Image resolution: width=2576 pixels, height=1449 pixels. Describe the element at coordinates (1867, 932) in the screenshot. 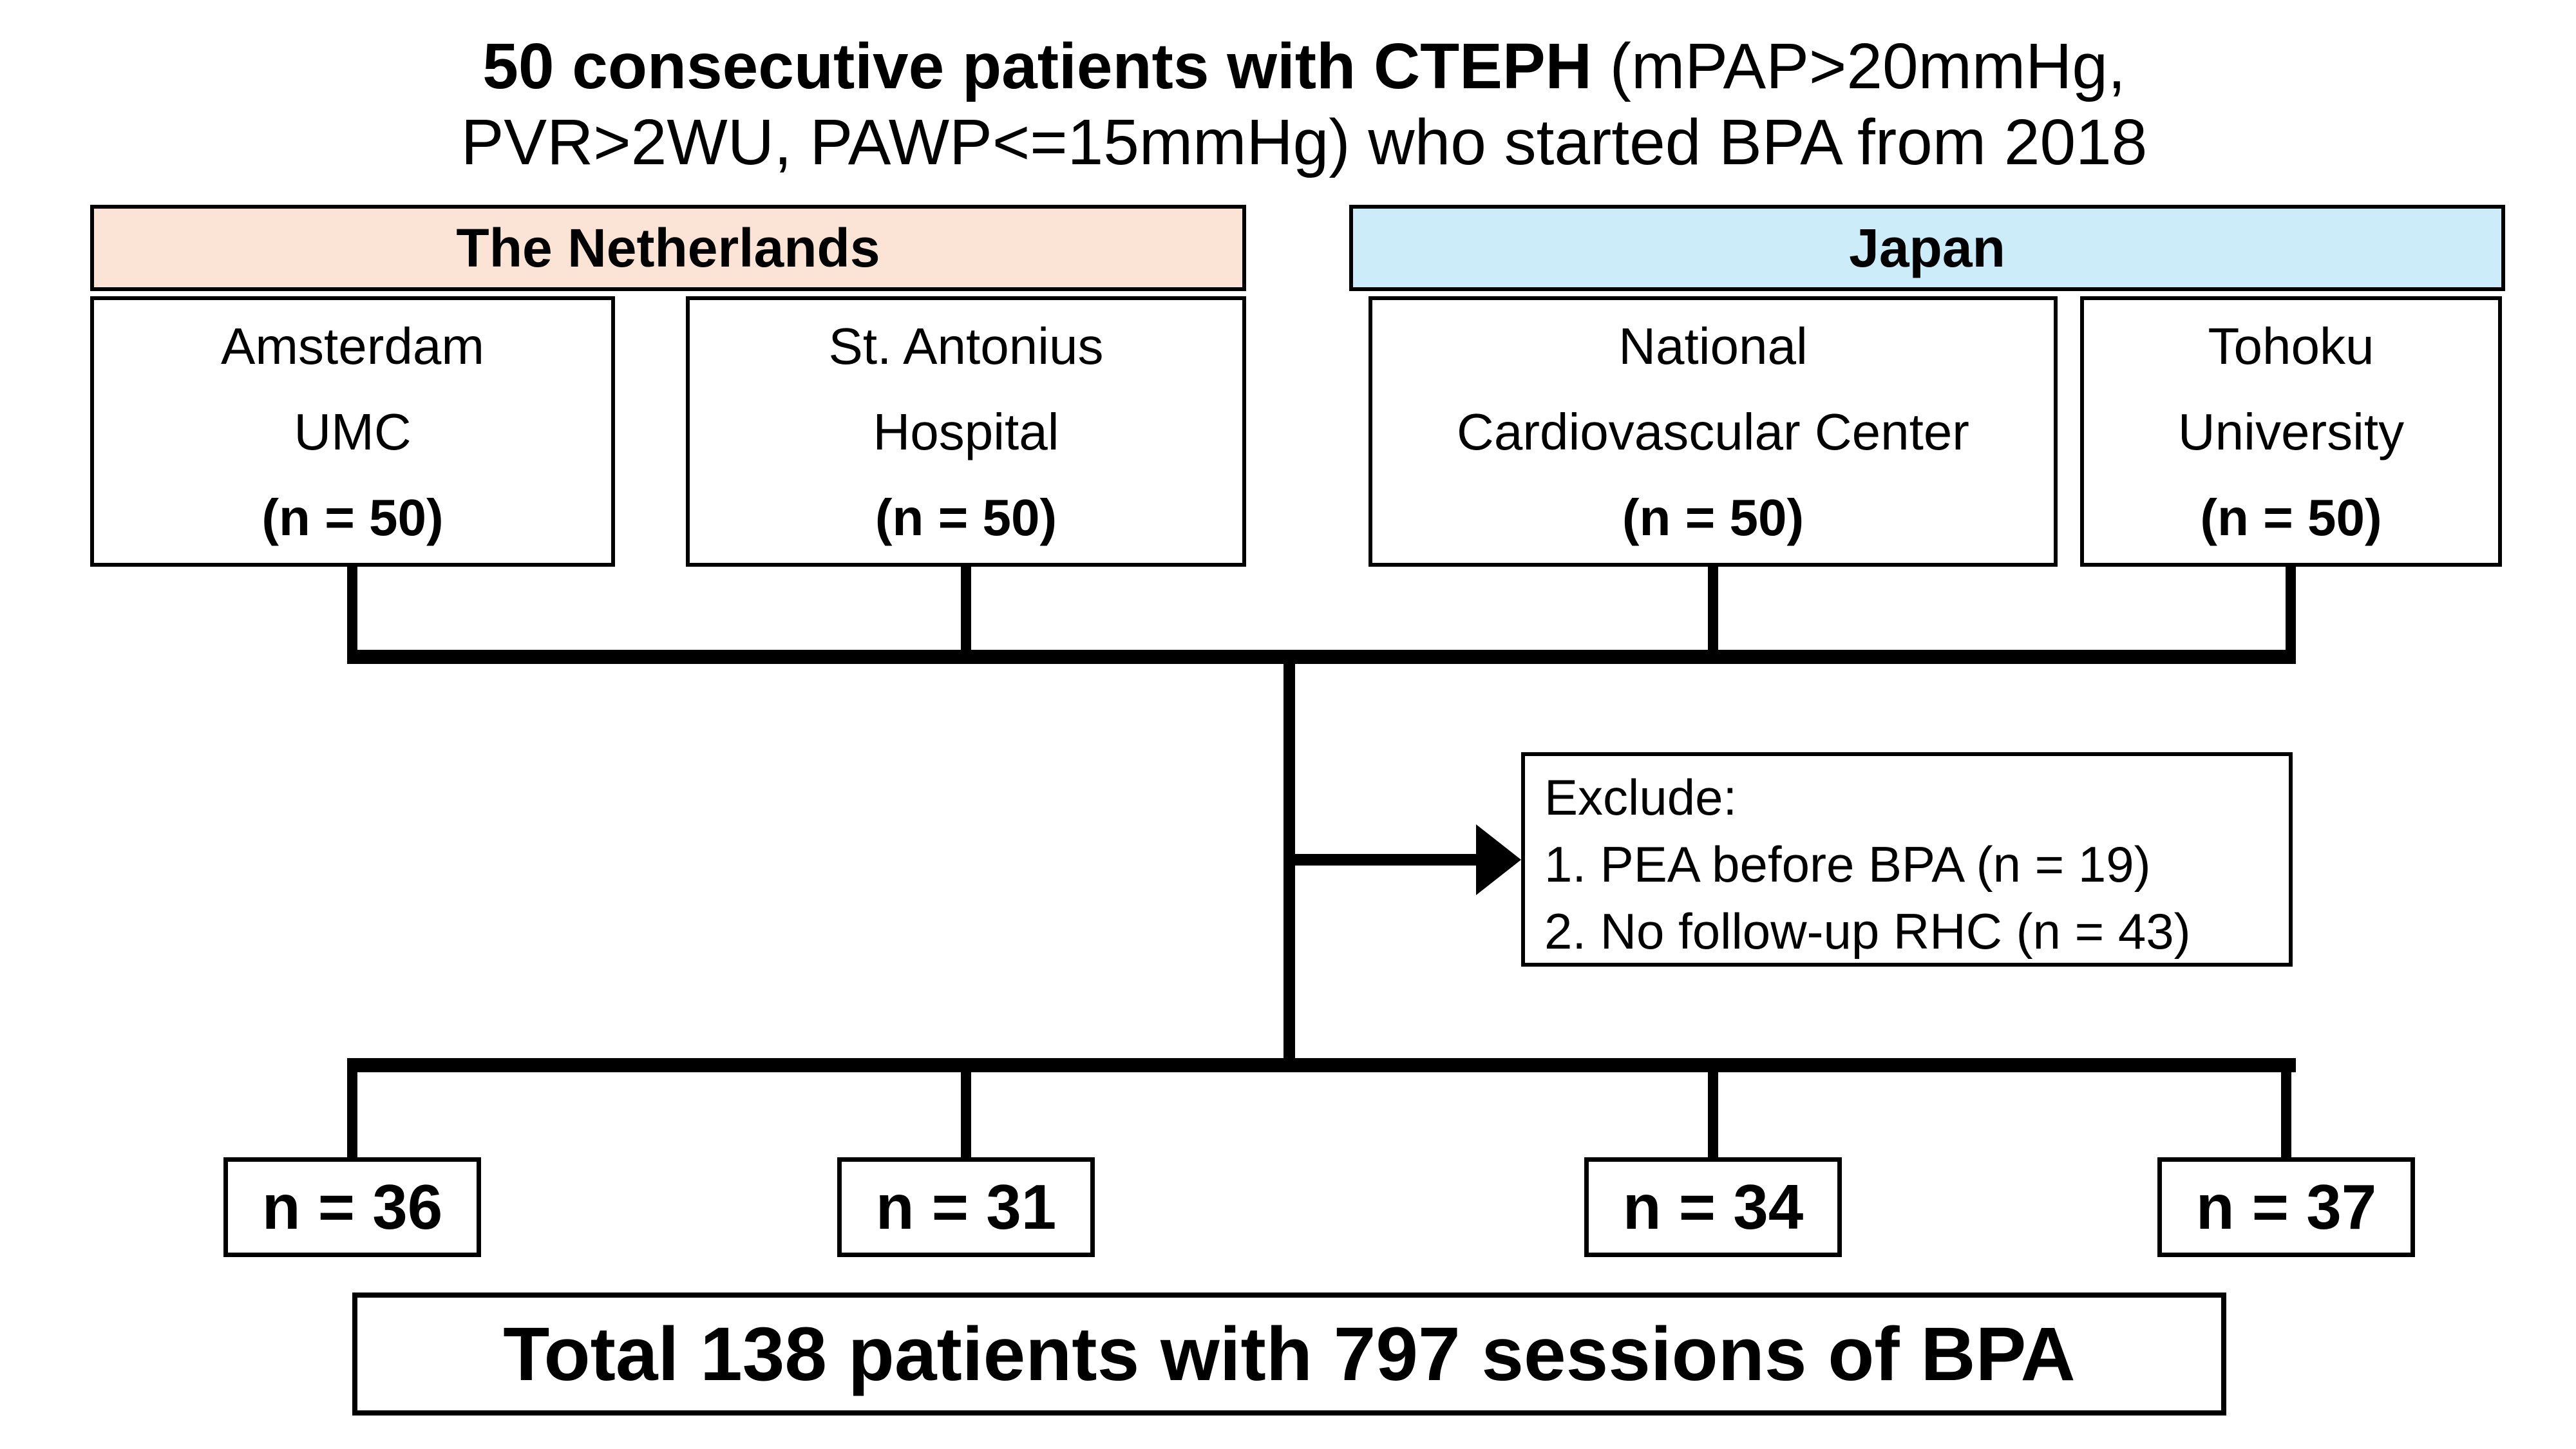

I see `exclude-item-2: 2. No follow-up RHC (n = 43)` at that location.